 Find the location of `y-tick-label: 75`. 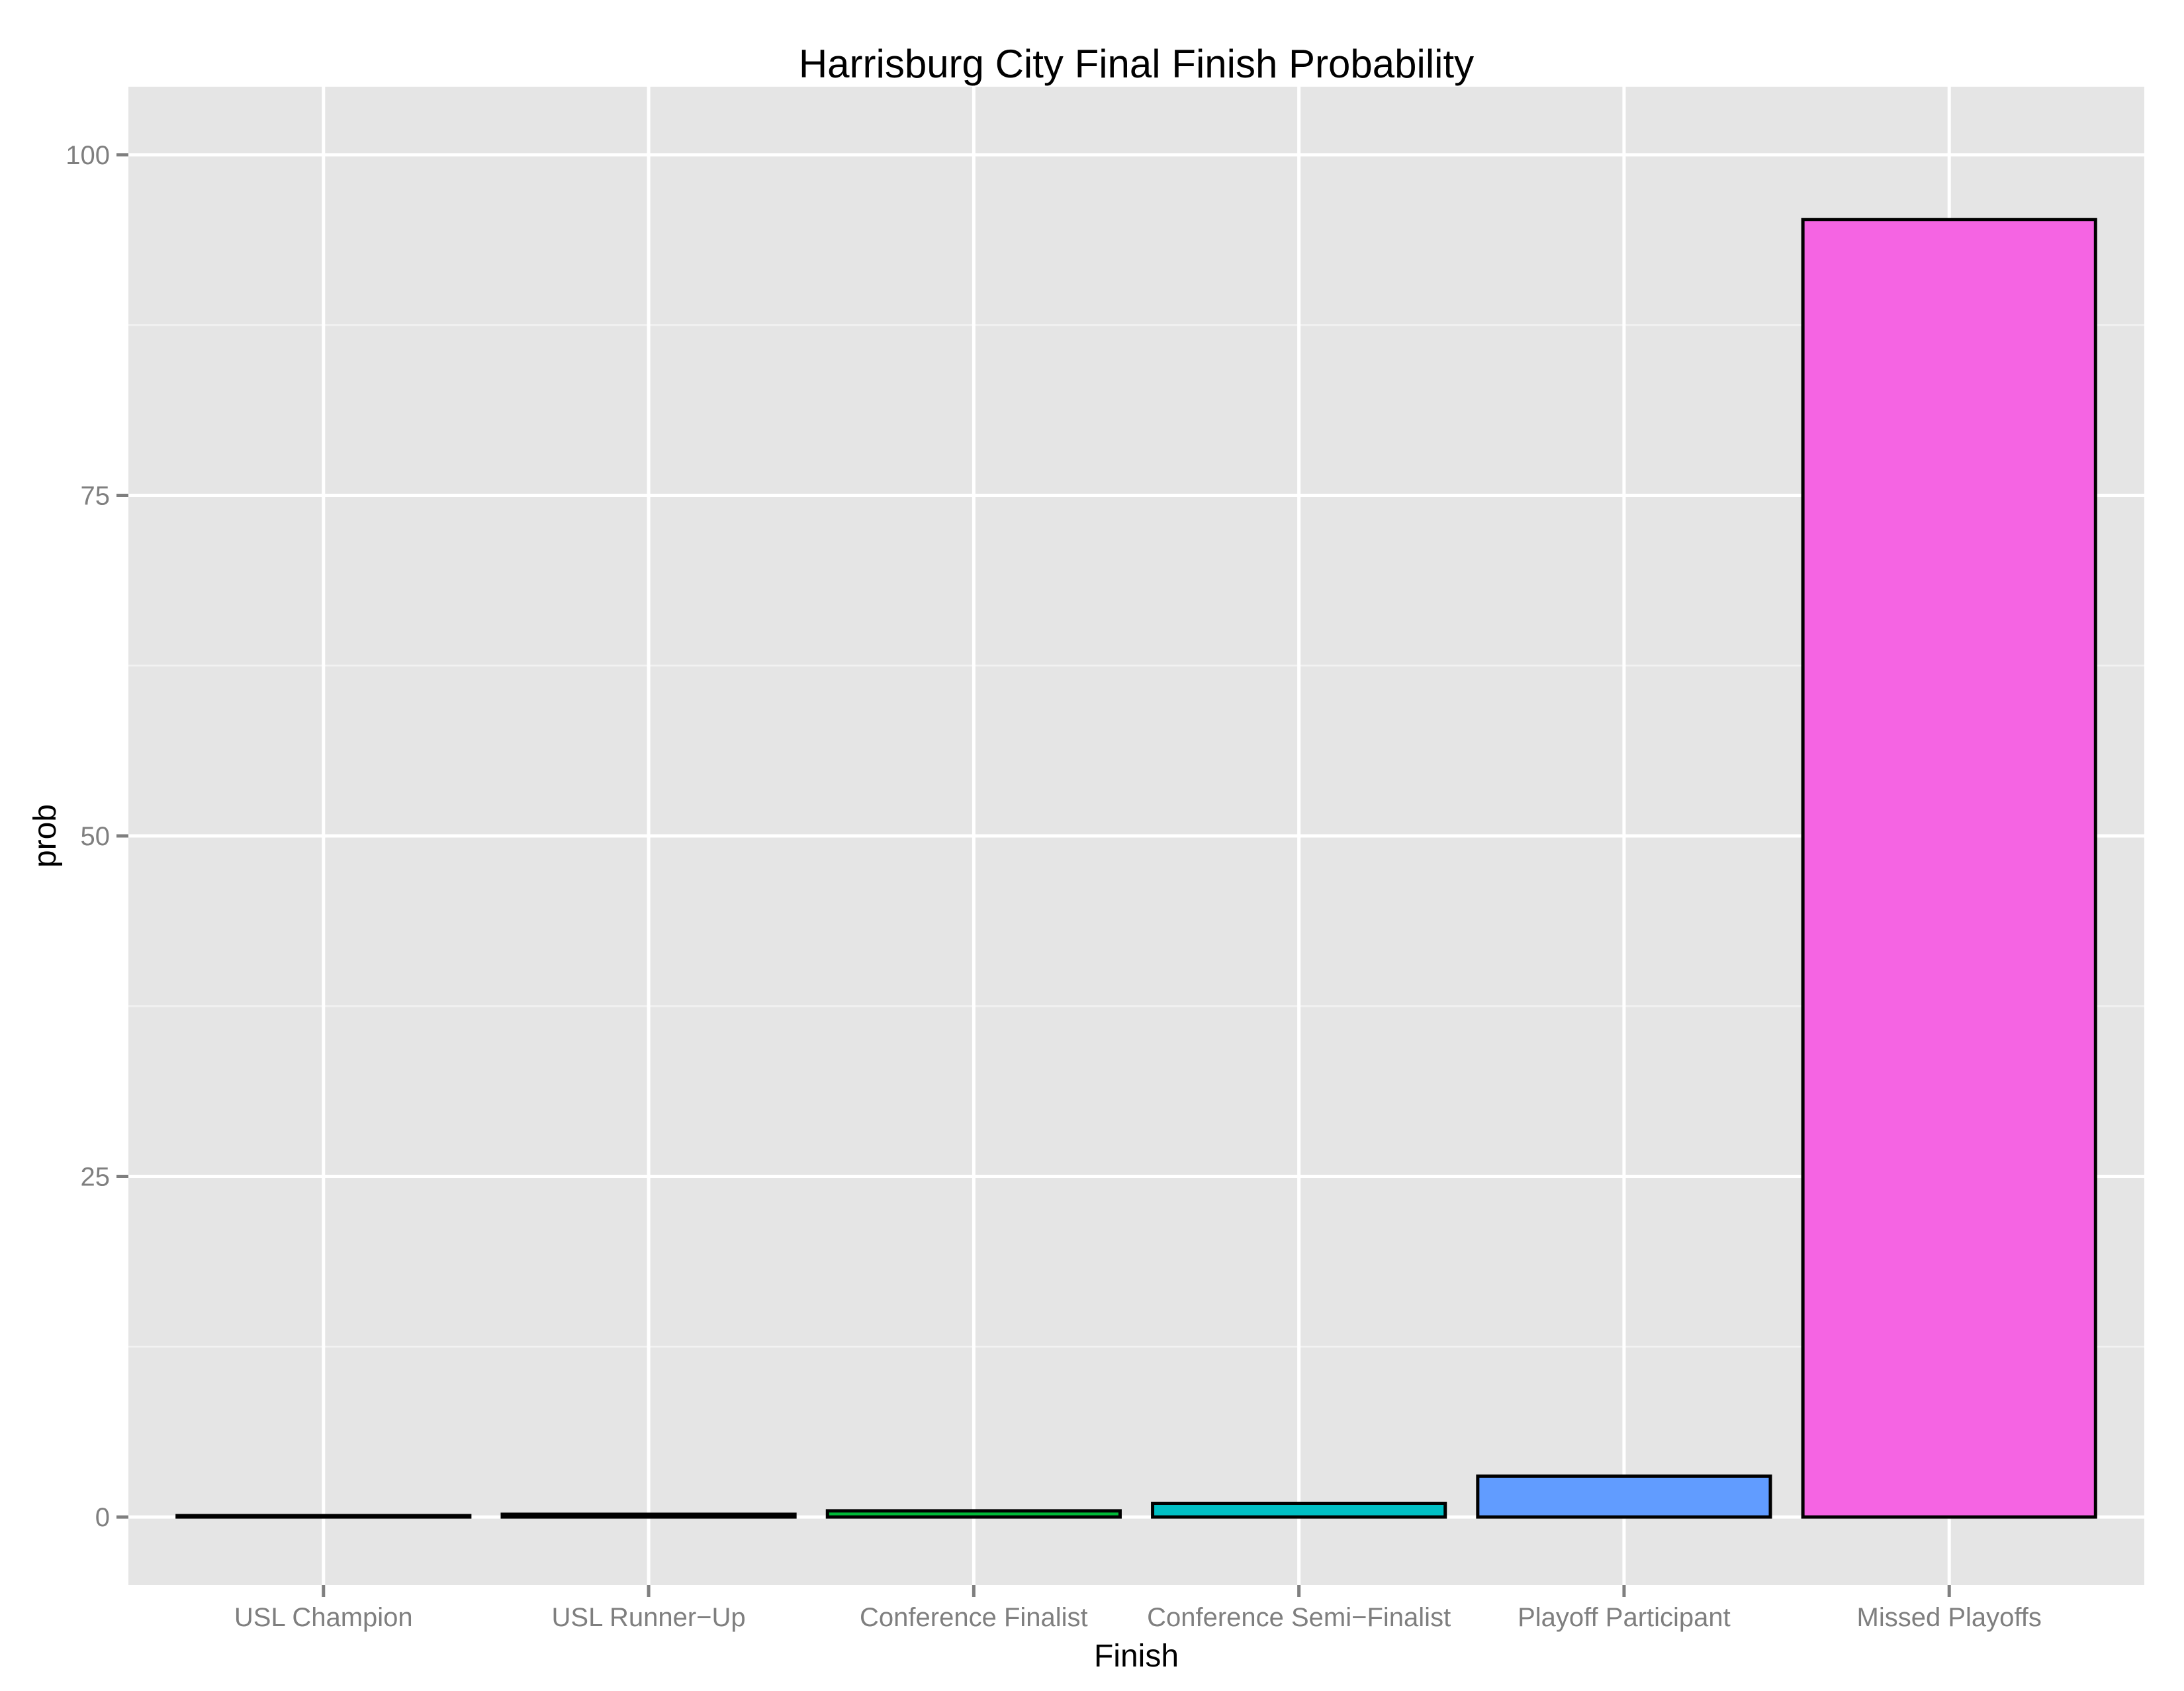

y-tick-label: 75 is located at coordinates (96, 495).